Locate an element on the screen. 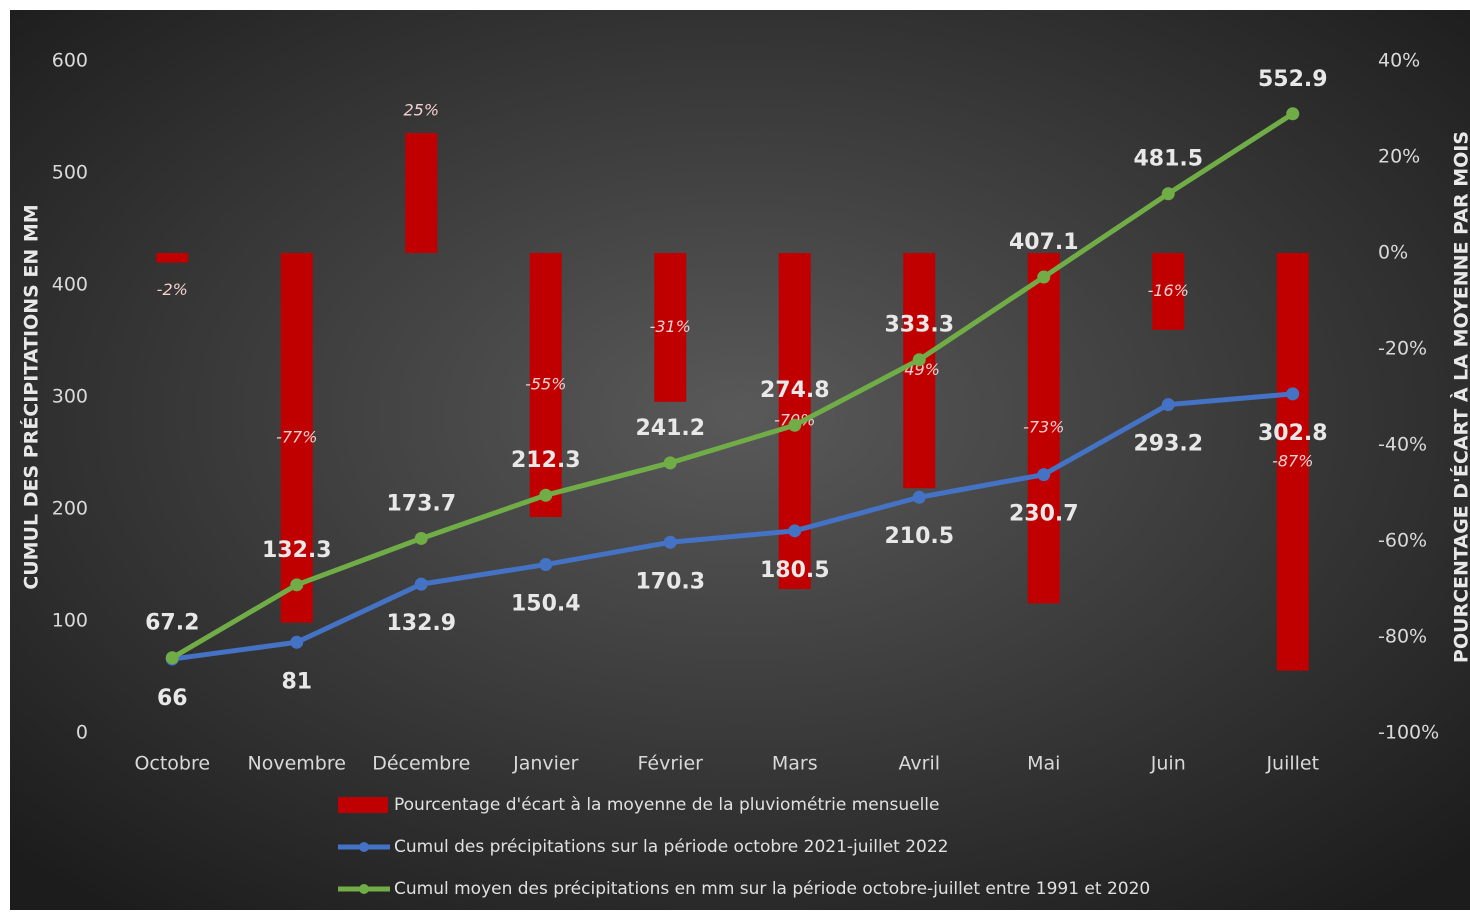 The height and width of the screenshot is (915, 1470). x-tick-label: Avril is located at coordinates (920, 764).